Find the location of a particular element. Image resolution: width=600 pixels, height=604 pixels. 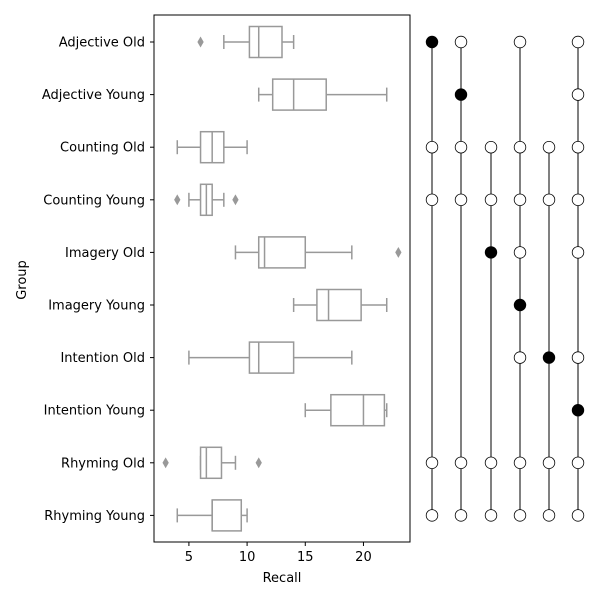

x-tick-label: 5 is located at coordinates (189, 557).